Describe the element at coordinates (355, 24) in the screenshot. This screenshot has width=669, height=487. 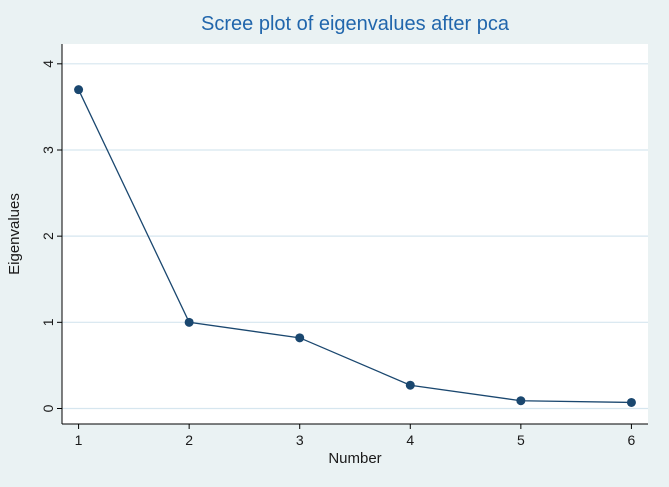
I see `chart-title: Scree plot of eigenvalues after pca` at that location.